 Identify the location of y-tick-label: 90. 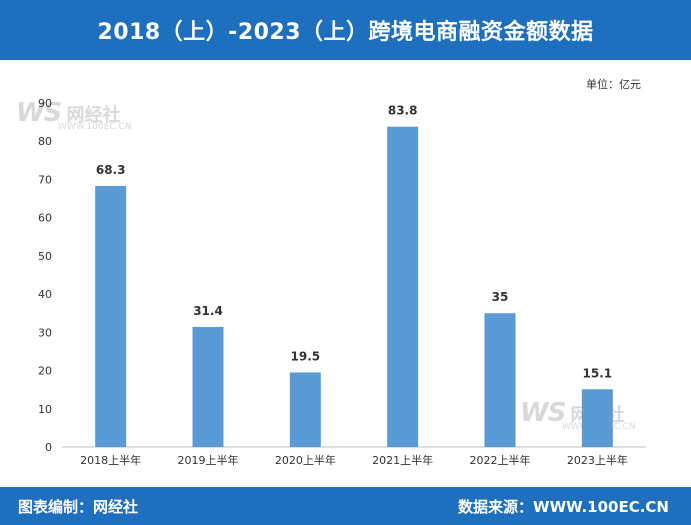
(45, 103).